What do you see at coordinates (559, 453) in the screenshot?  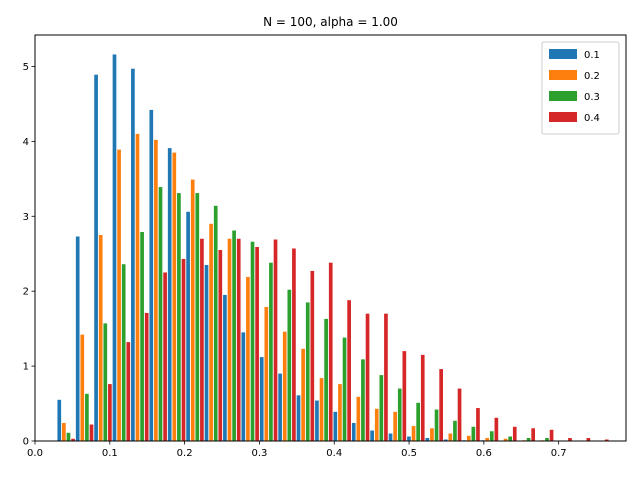 I see `x-tick-label: 0.7` at bounding box center [559, 453].